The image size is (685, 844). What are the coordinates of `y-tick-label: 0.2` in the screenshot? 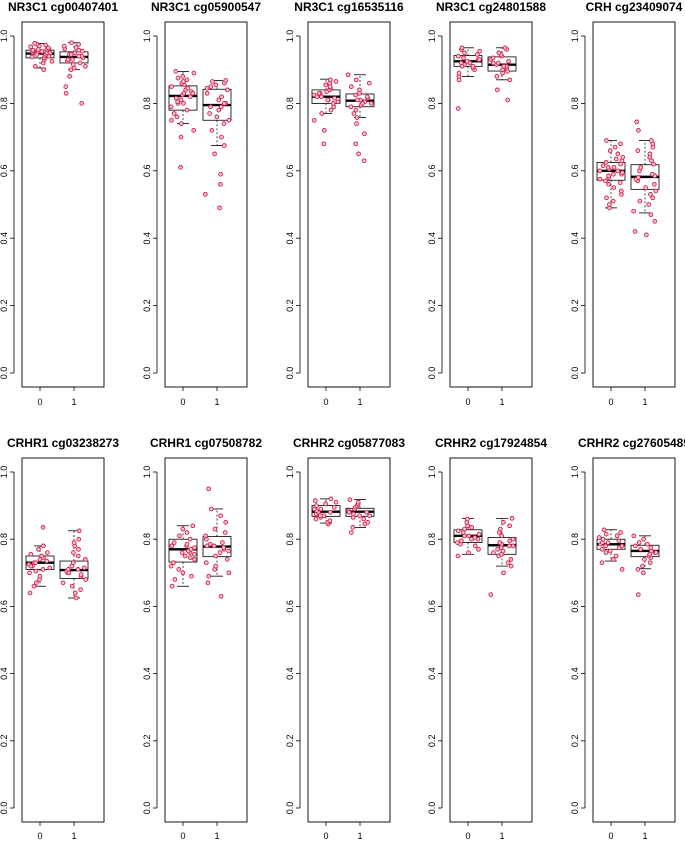 It's located at (4, 305).